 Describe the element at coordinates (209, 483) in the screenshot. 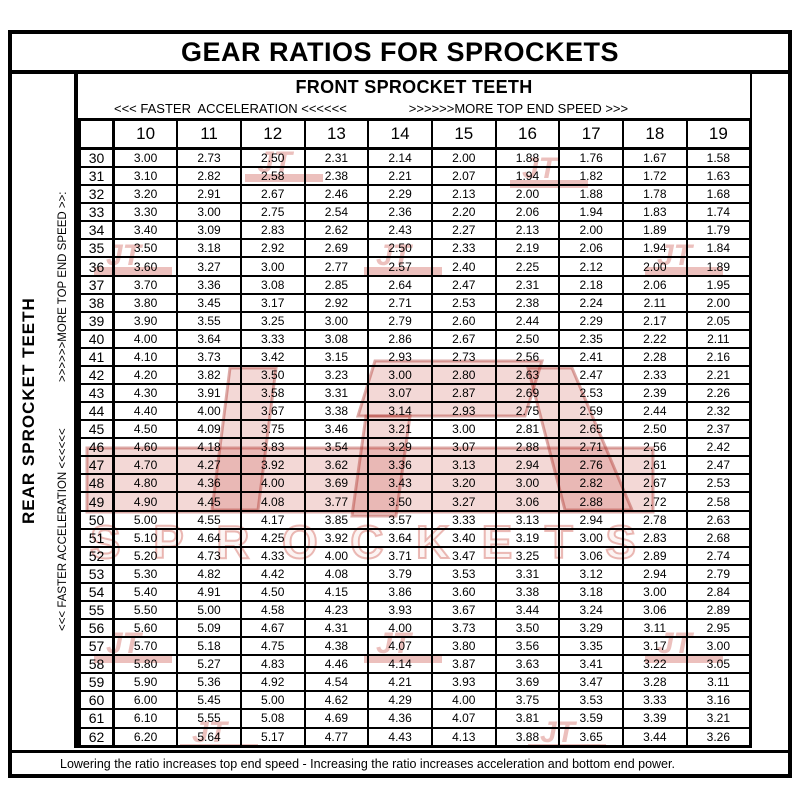

I see `ratio-cell: 4.36` at that location.